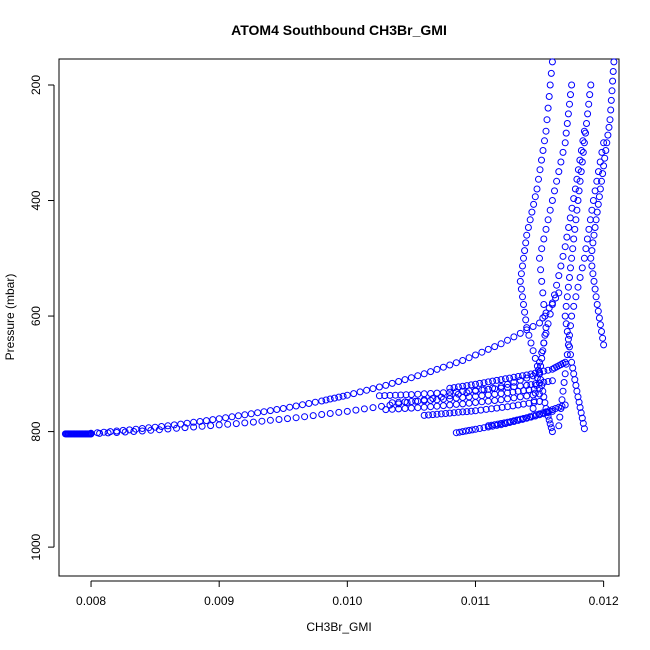 This screenshot has height=650, width=650. I want to click on y-tick-label: 200, so click(36, 85).